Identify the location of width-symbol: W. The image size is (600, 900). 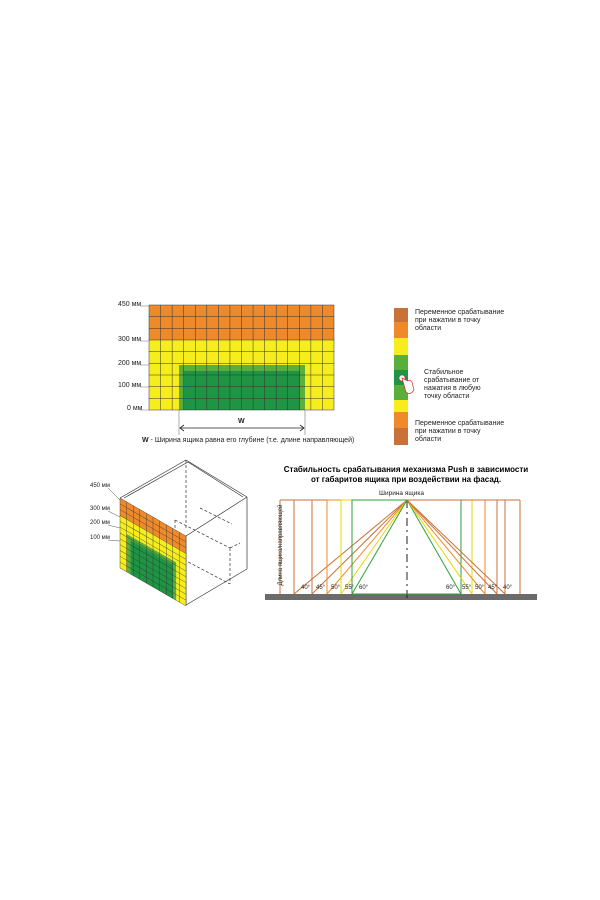
(241, 421).